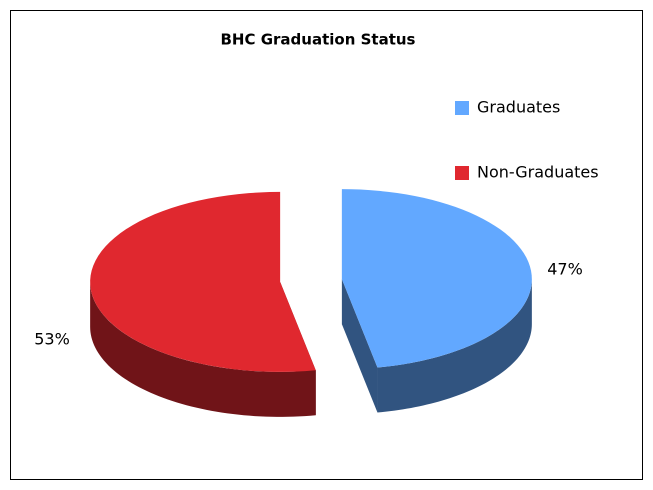 This screenshot has width=653, height=490. What do you see at coordinates (359, 346) in the screenshot?
I see `slice-cut-face` at bounding box center [359, 346].